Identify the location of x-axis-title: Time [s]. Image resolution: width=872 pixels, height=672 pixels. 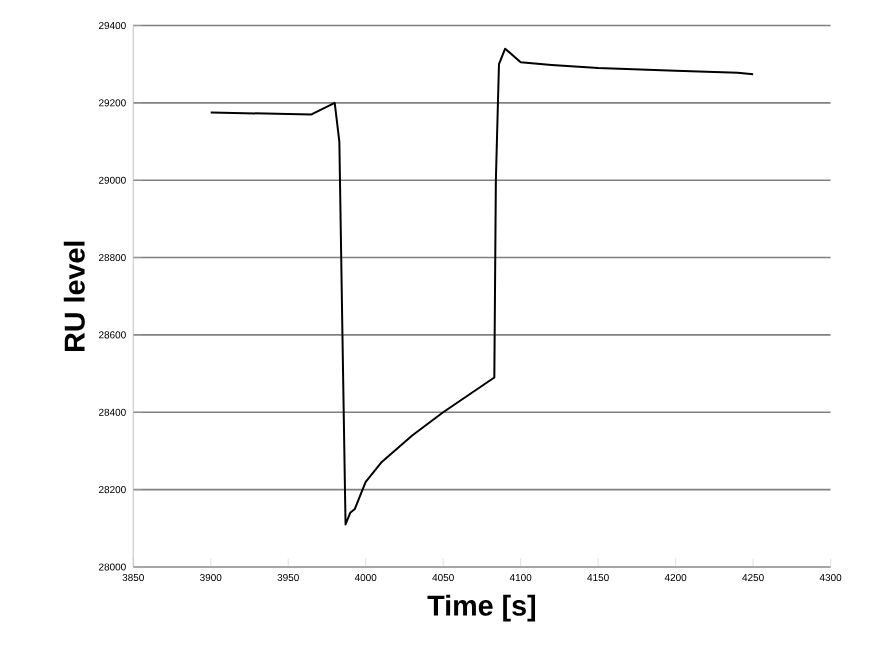
(481, 608).